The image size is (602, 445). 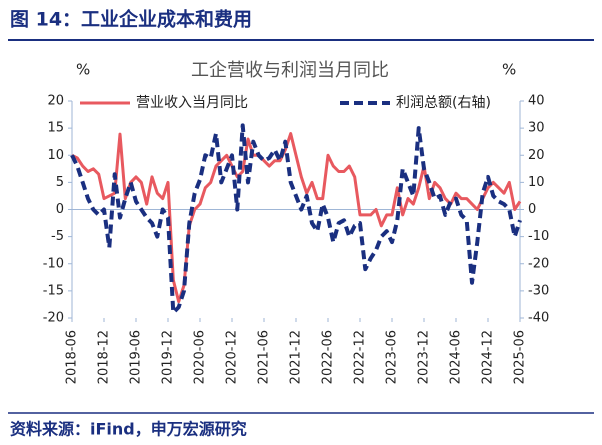 I want to click on x-tick-label: 2021-06, so click(x=264, y=357).